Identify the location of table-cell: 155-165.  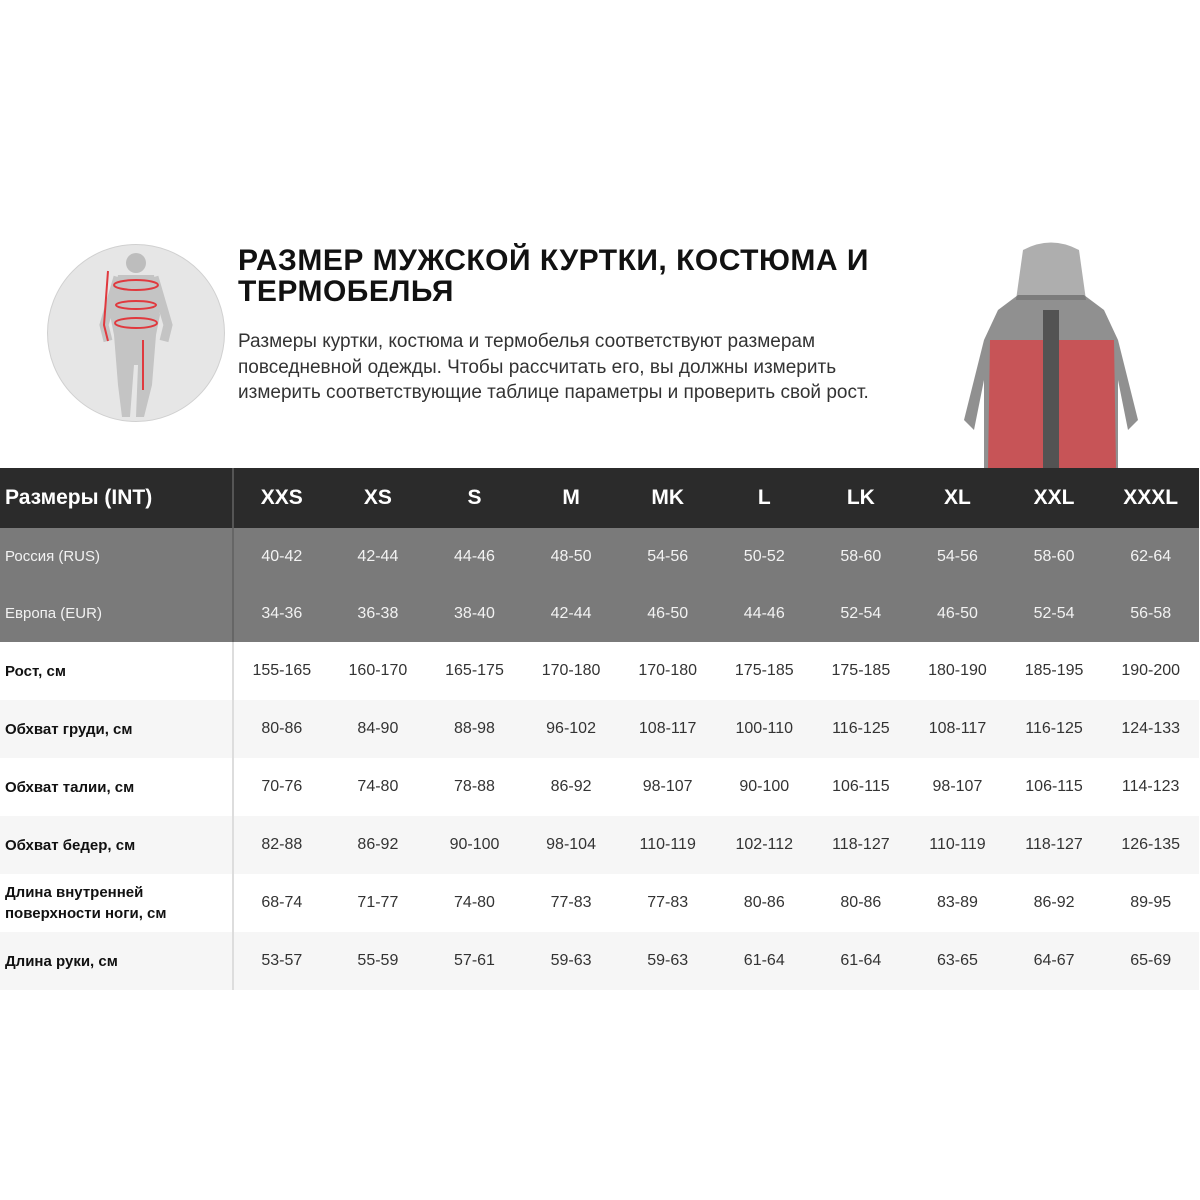
(282, 670).